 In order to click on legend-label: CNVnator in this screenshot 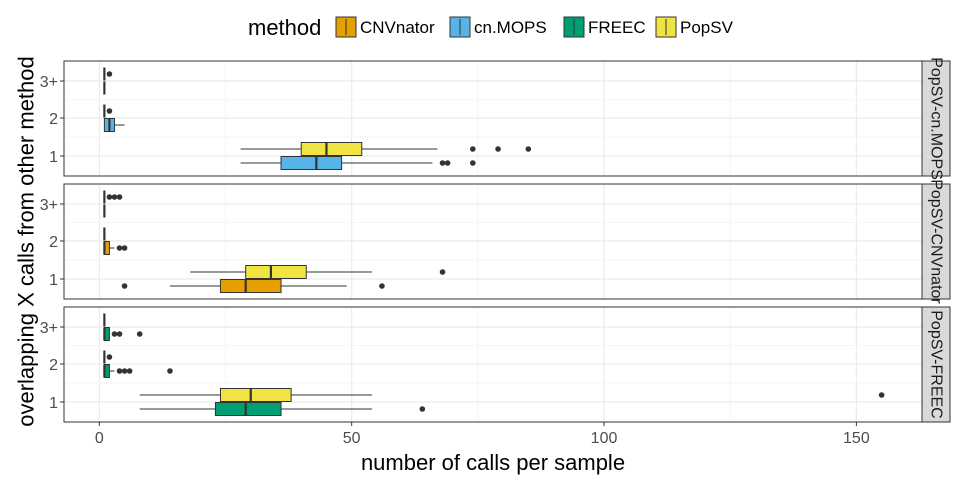, I will do `click(397, 27)`.